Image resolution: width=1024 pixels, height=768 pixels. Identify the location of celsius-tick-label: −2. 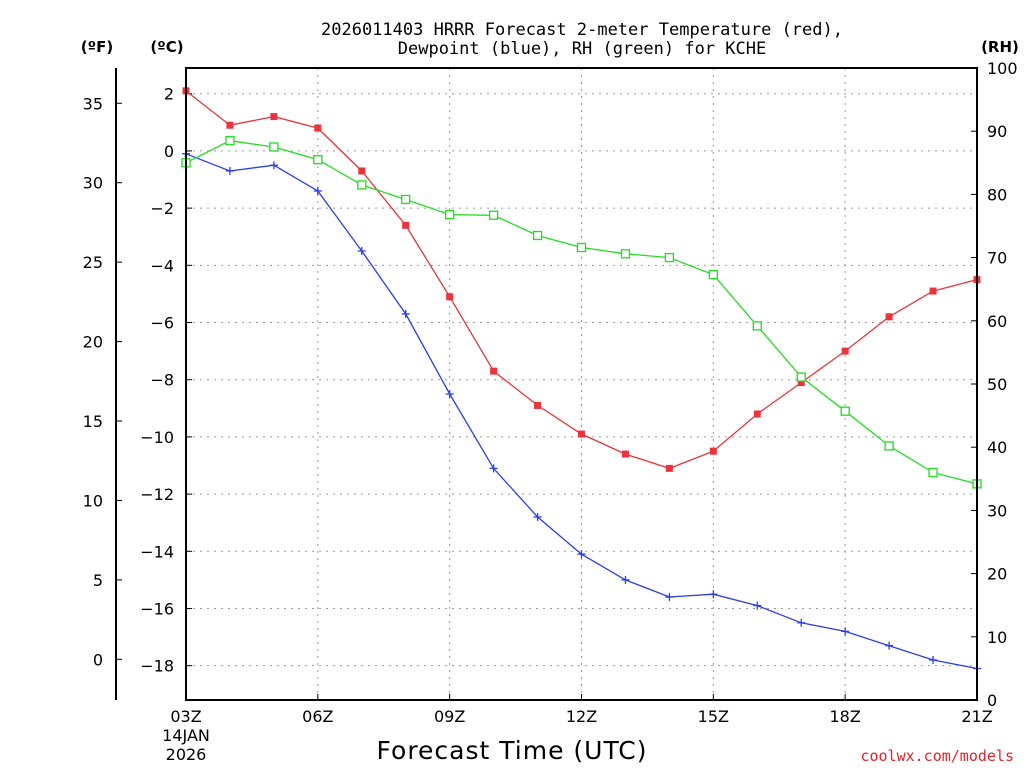
(162, 208).